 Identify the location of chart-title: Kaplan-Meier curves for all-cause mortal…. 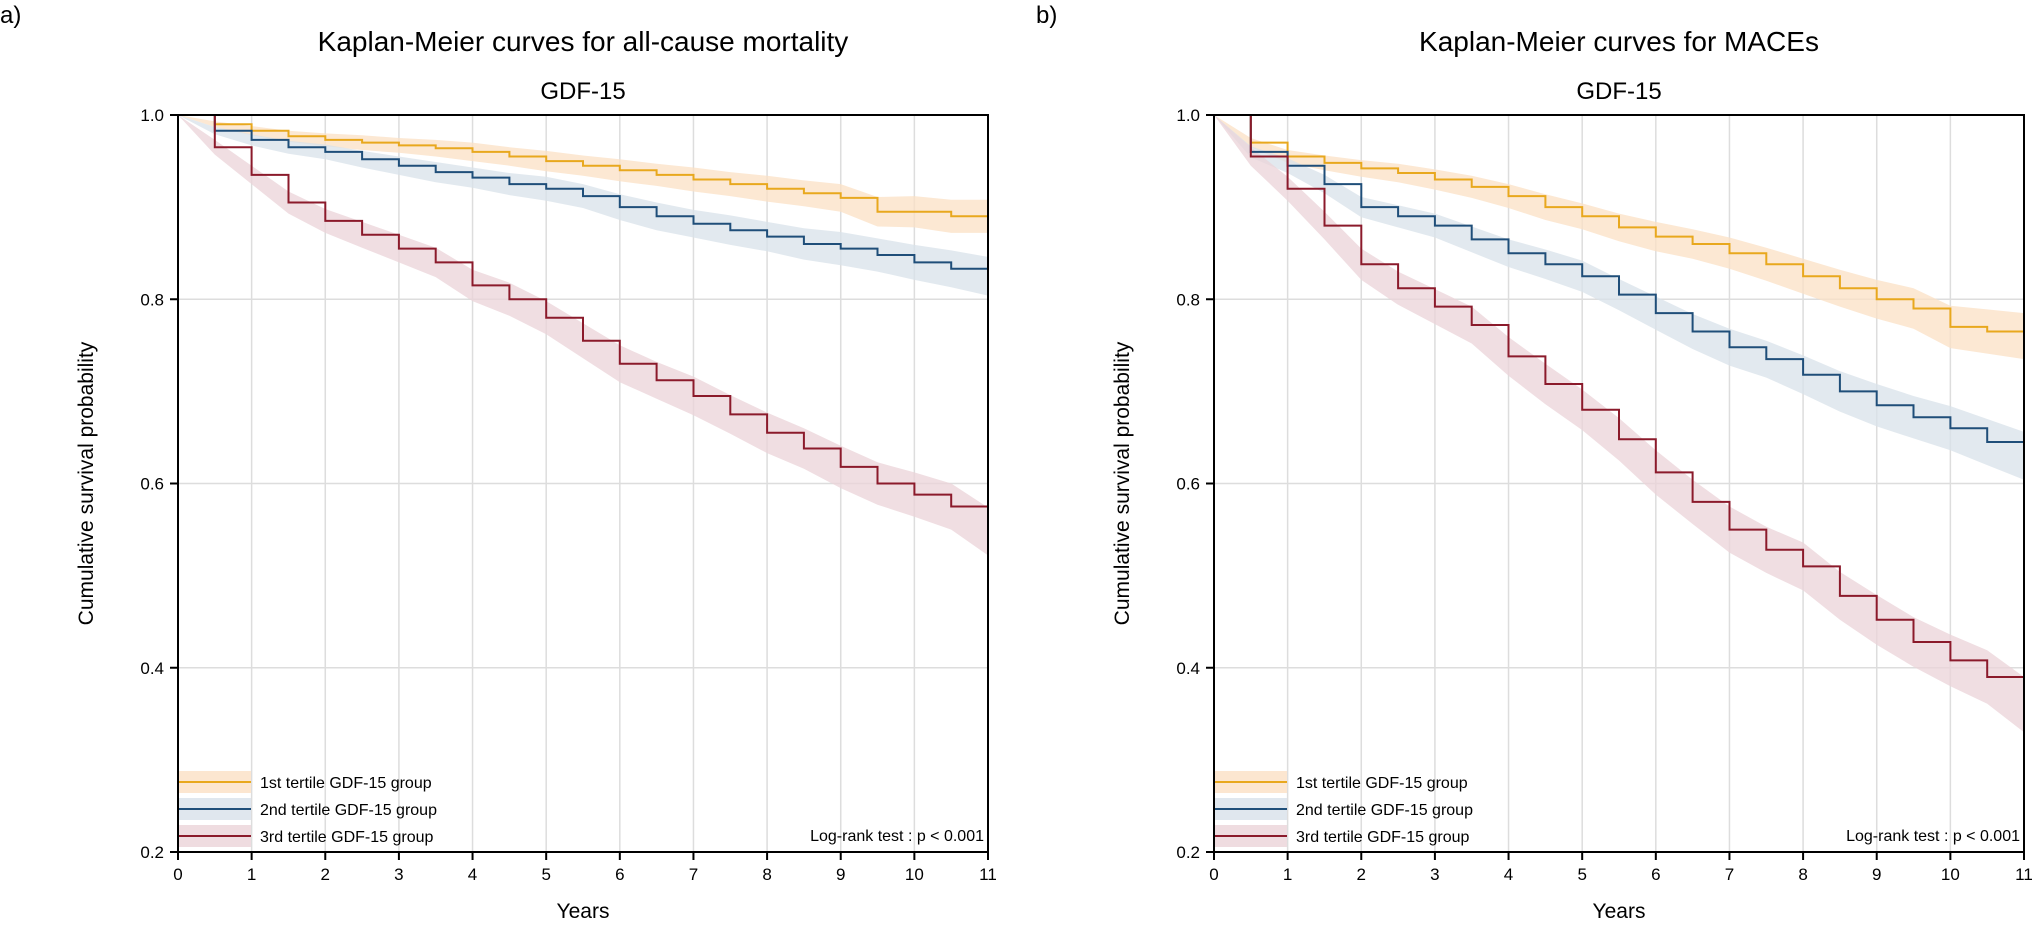
(583, 41).